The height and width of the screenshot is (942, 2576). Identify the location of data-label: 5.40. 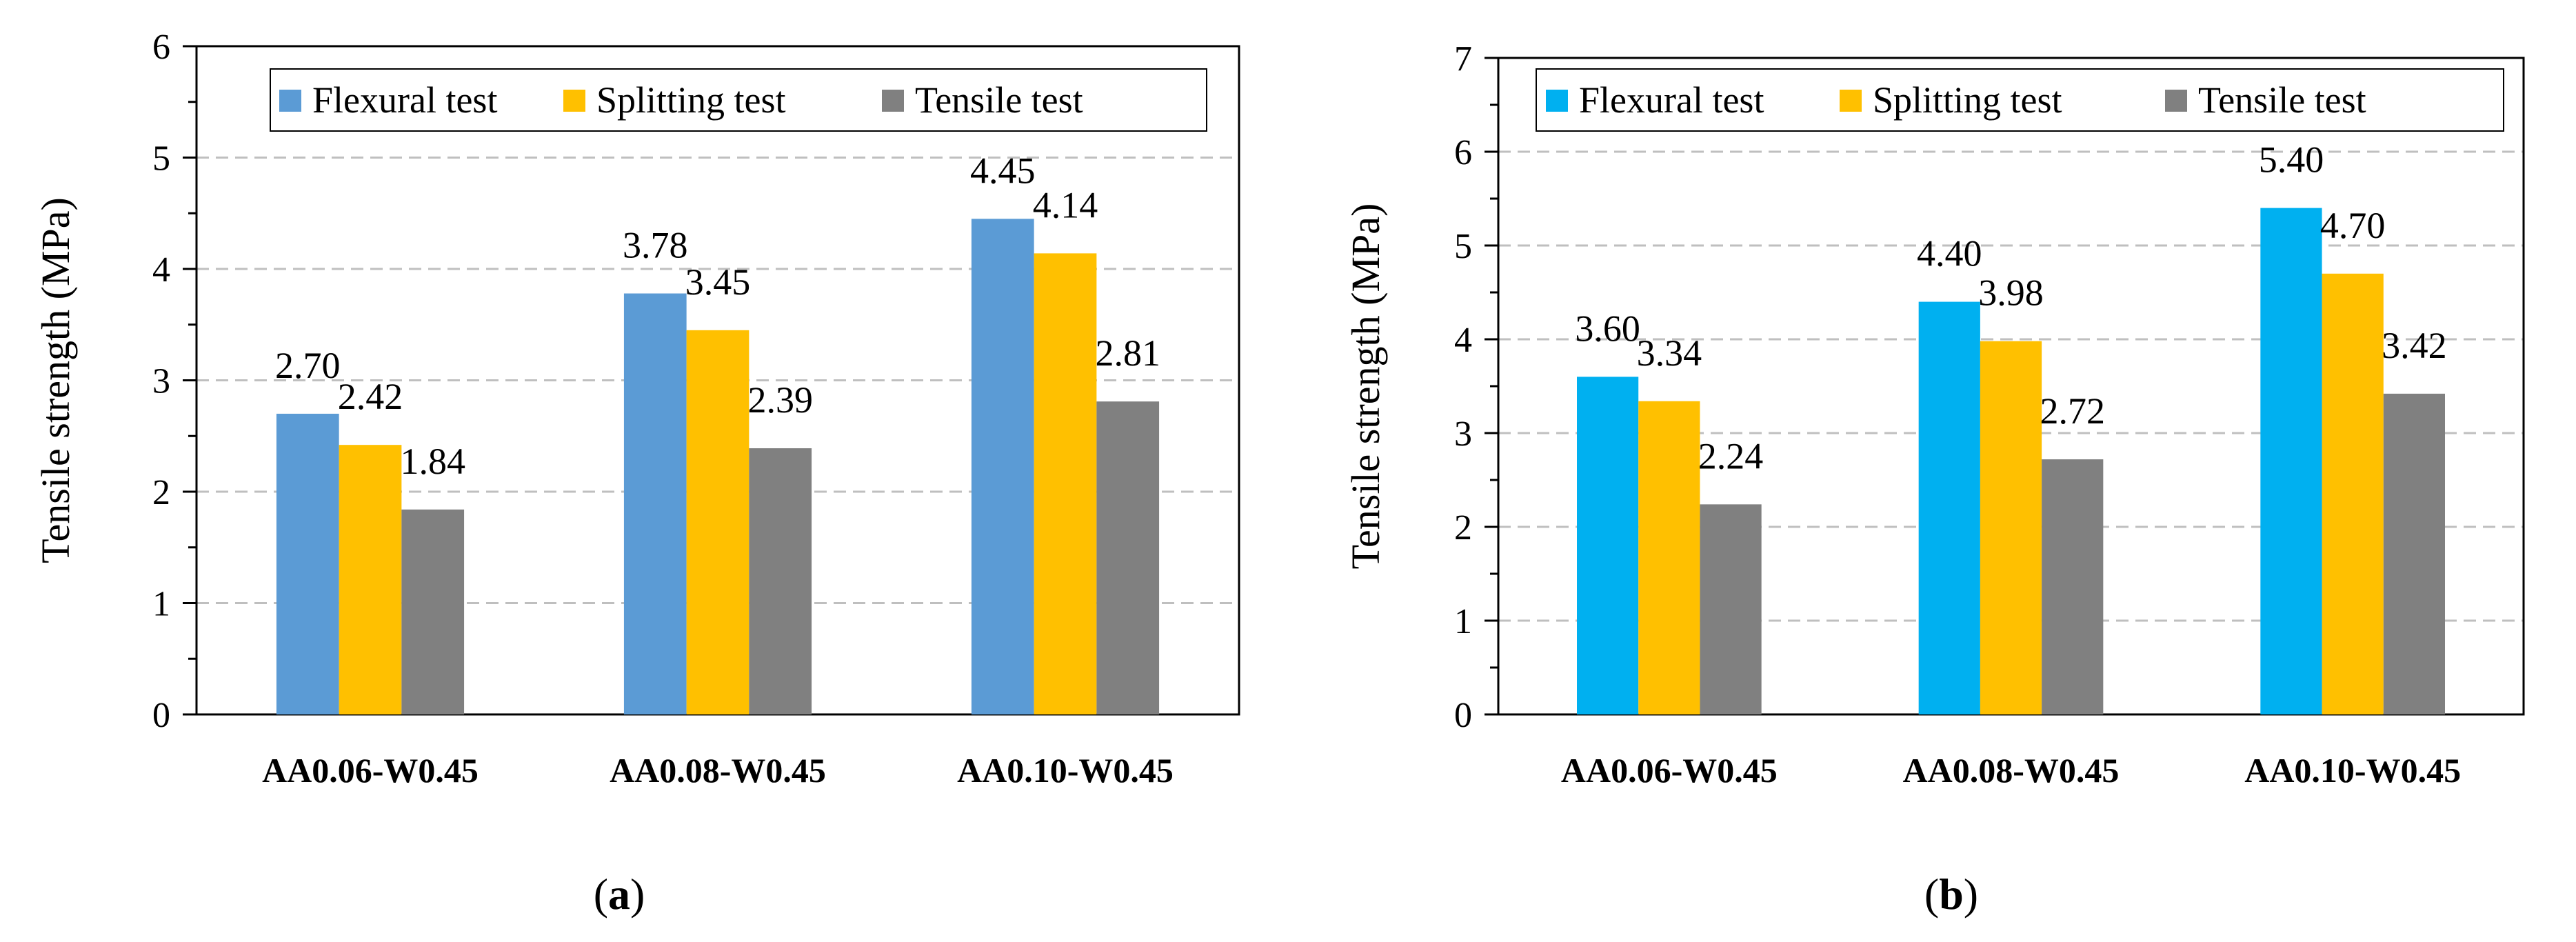
(2291, 160).